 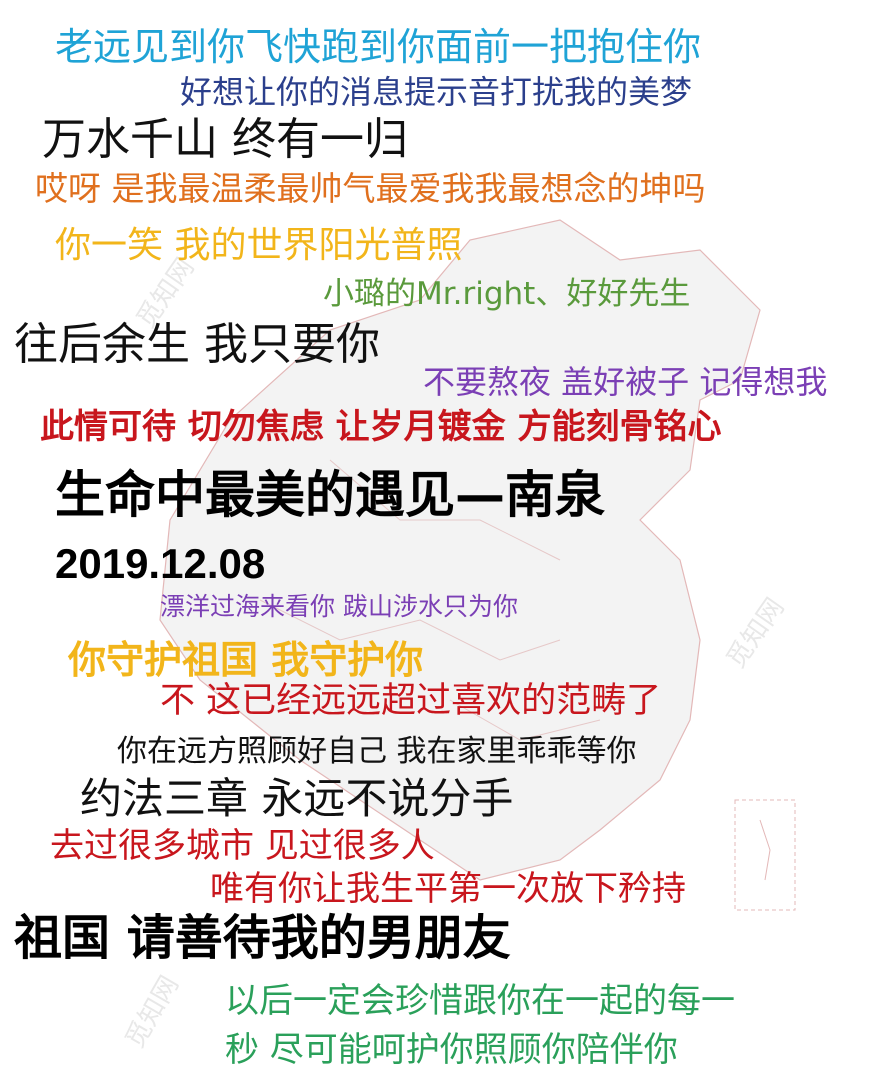 I want to click on text-line: 漂洋过海来看你 跋山涉水只为你, so click(x=339, y=606).